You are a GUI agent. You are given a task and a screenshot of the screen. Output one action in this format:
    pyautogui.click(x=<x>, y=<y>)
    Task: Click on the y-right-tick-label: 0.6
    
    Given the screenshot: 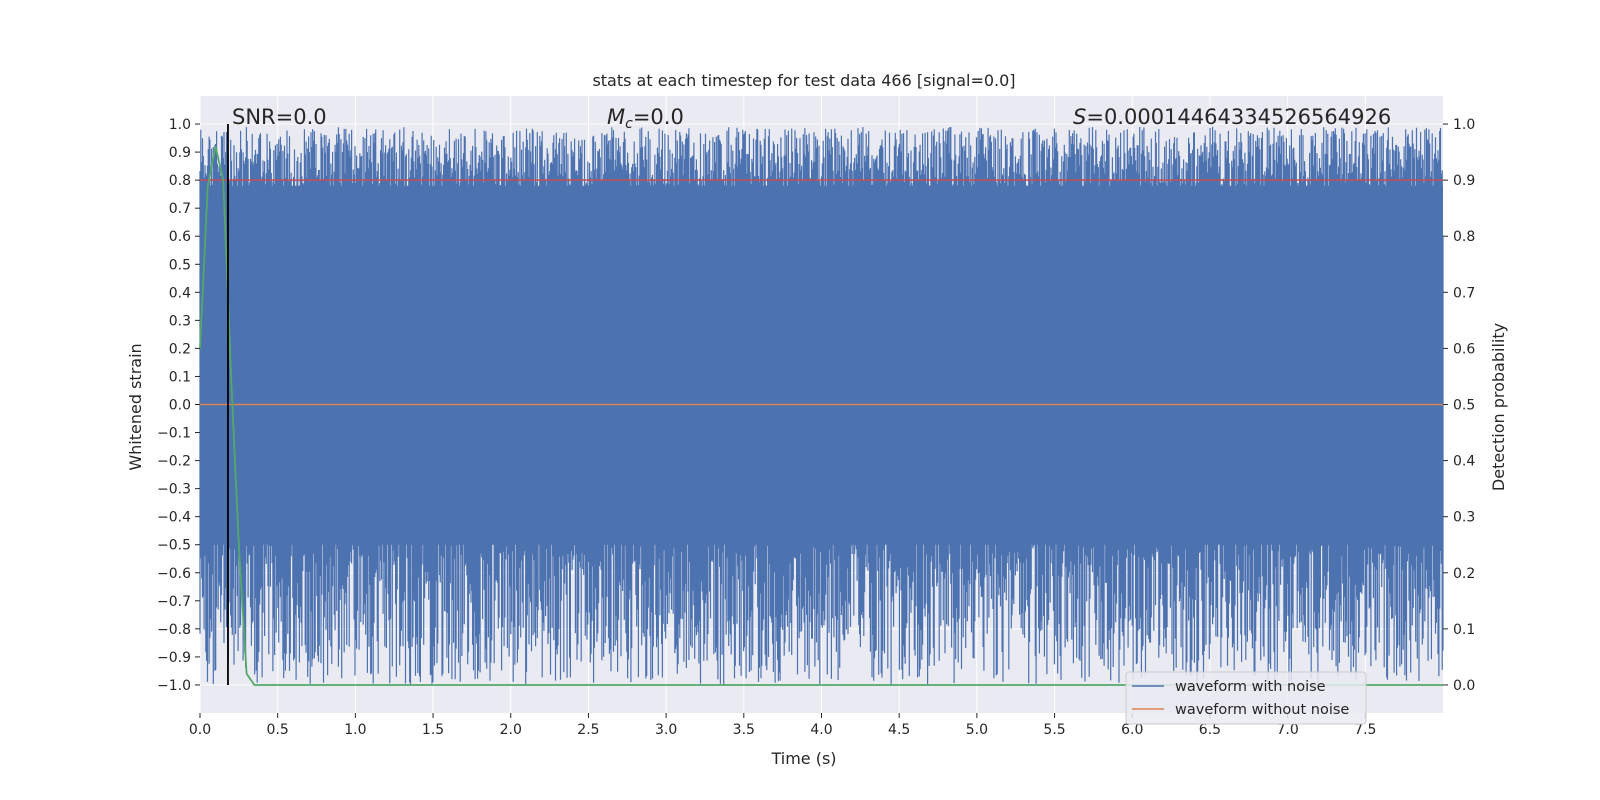 What is the action you would take?
    pyautogui.click(x=1464, y=349)
    